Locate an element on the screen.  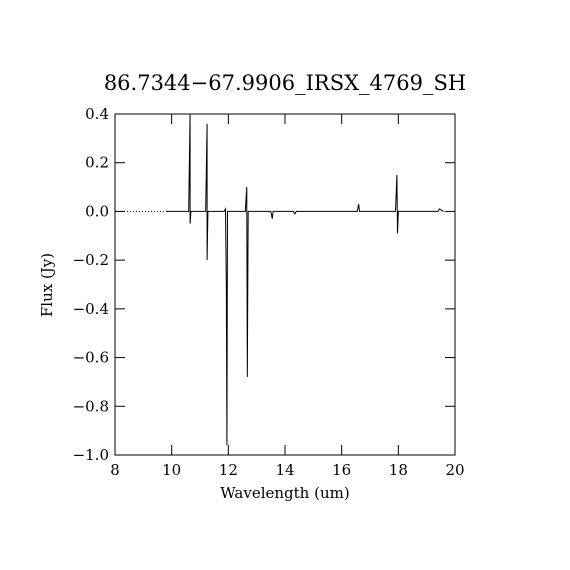
y-axis-label: Flux (Jy) is located at coordinates (47, 285).